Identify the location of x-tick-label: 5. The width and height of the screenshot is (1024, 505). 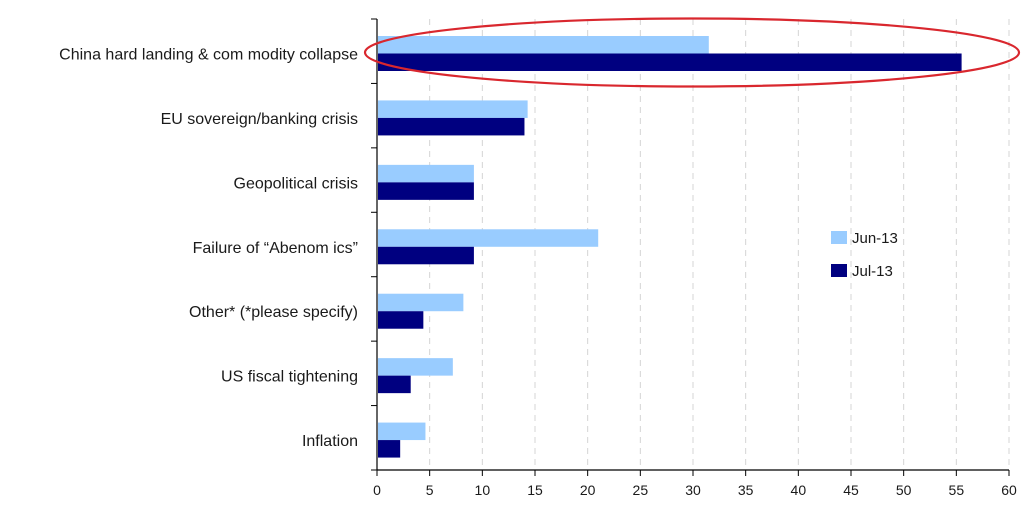
(430, 490).